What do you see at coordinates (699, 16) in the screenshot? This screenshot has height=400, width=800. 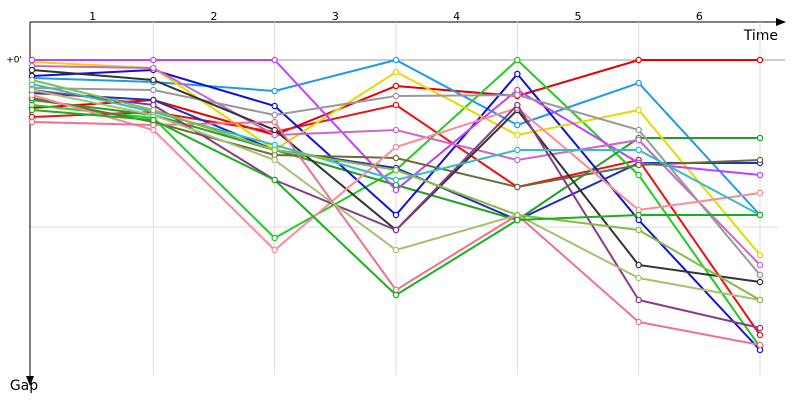 I see `x-tick-label: 6` at bounding box center [699, 16].